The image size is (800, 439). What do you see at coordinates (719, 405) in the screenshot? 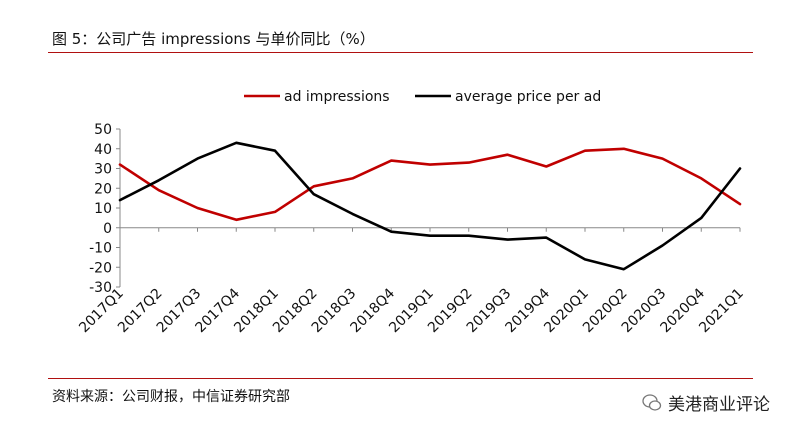
I see `watermark-text: 美港商业评论` at bounding box center [719, 405].